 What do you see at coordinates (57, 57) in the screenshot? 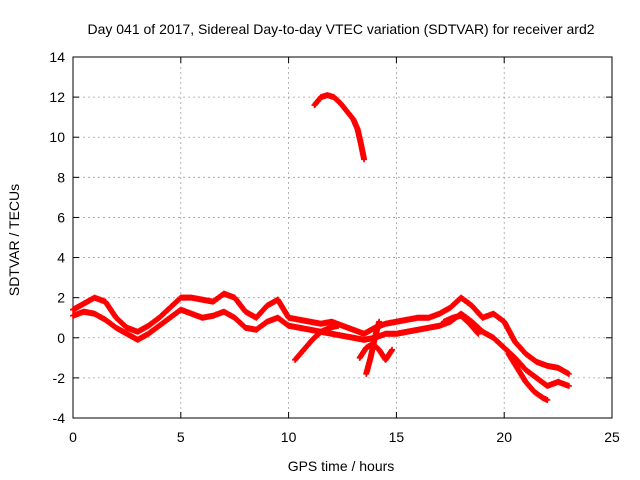
I see `y-tick-label: 14` at bounding box center [57, 57].